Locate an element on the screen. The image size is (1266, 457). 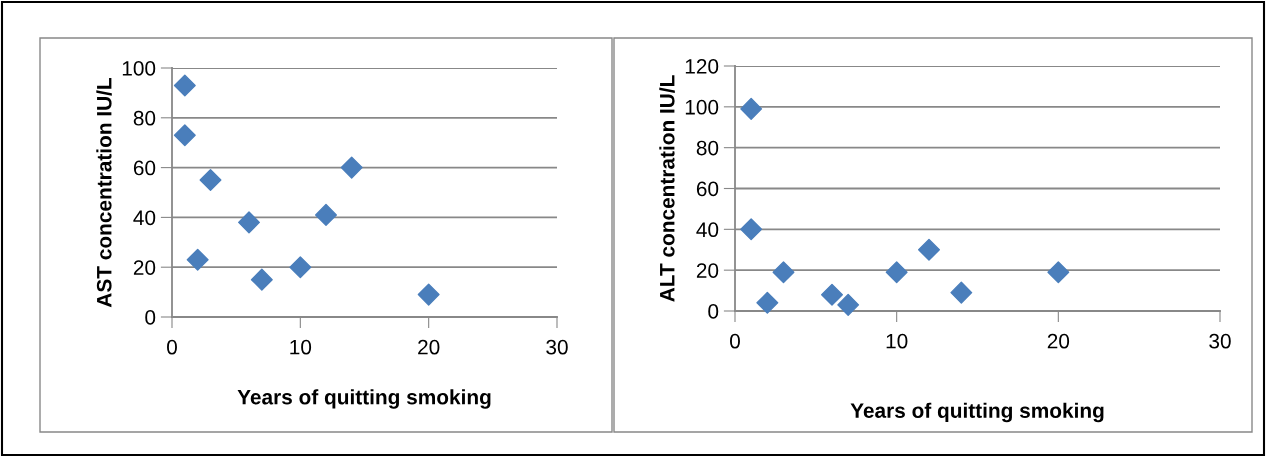
y-axis-title: AST concentration IU/L is located at coordinates (104, 192).